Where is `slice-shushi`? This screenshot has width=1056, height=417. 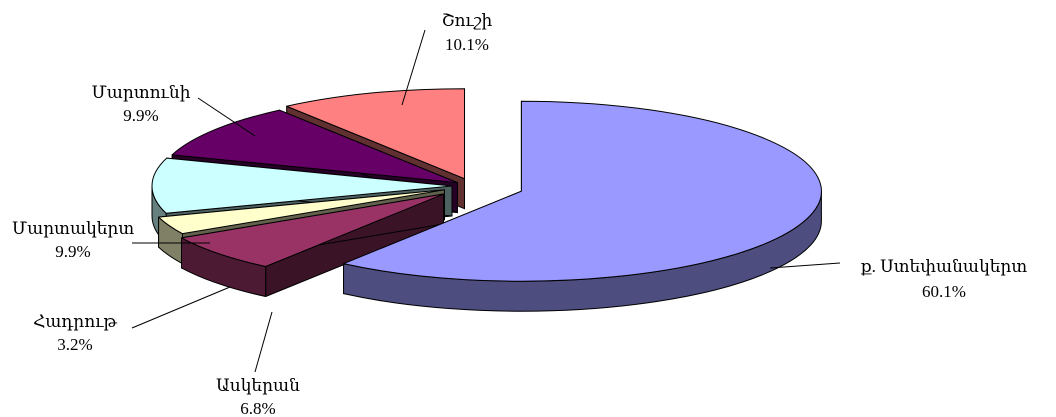
slice-shushi is located at coordinates (376, 134).